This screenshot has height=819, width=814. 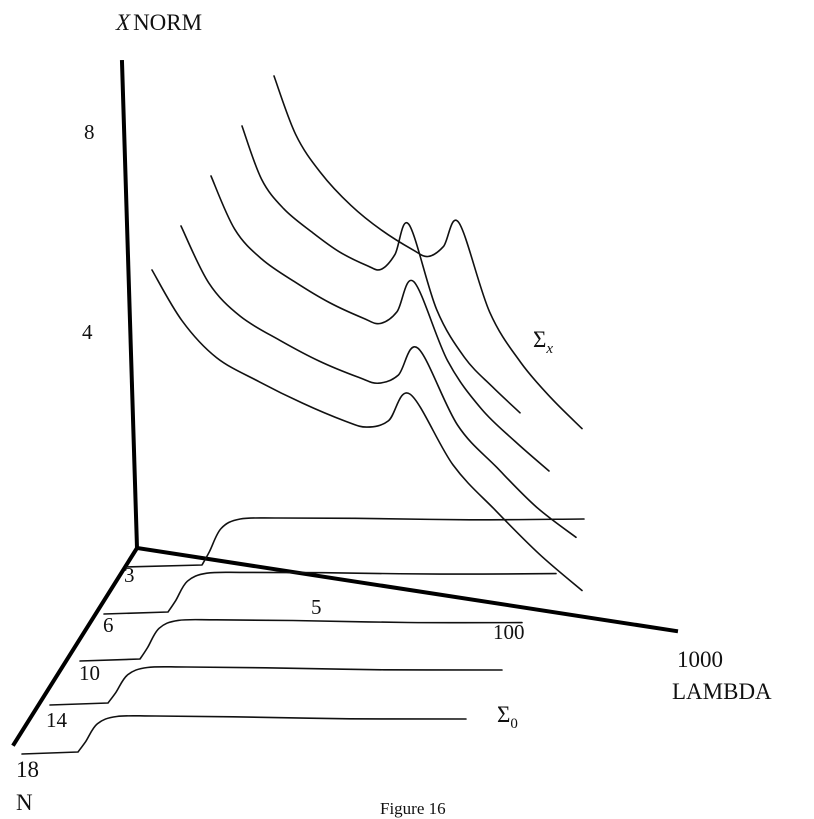 What do you see at coordinates (413, 808) in the screenshot?
I see `figure-caption: Figure 16` at bounding box center [413, 808].